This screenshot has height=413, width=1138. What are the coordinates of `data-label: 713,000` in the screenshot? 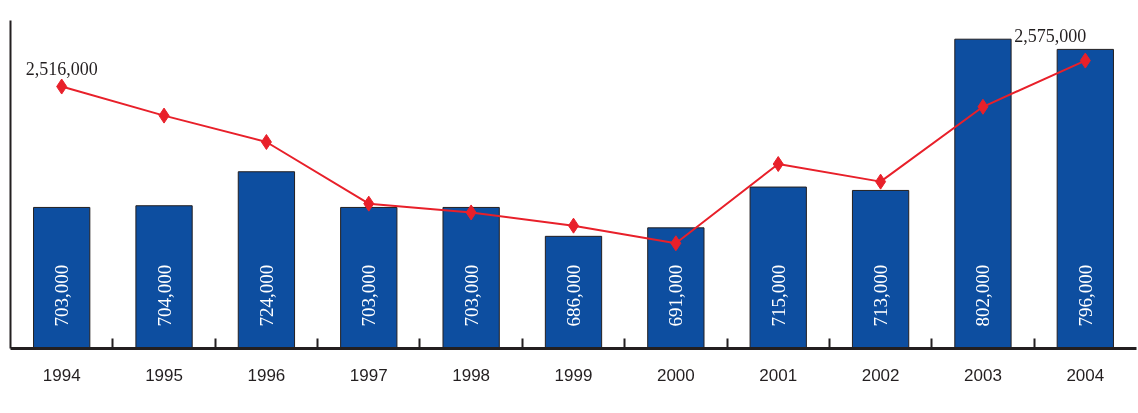 It's located at (881, 295).